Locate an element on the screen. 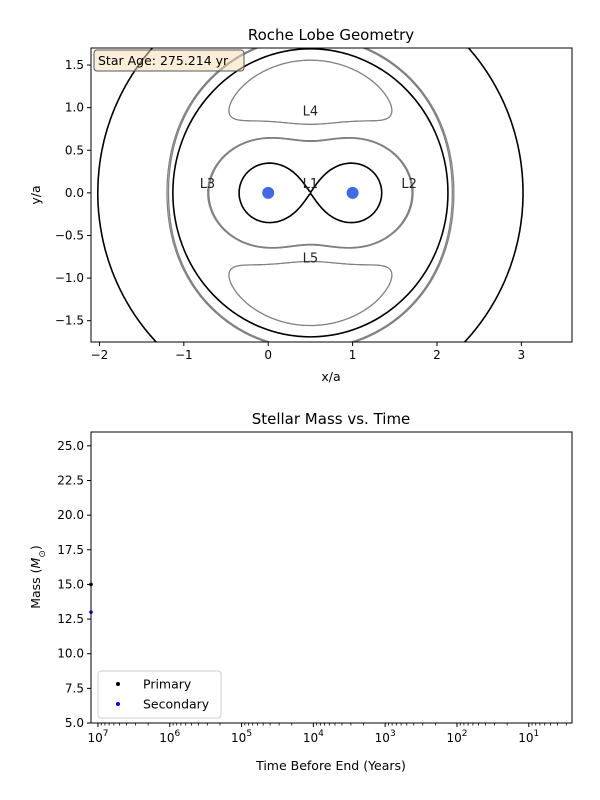  lagrange-l4: L4 is located at coordinates (311, 111).